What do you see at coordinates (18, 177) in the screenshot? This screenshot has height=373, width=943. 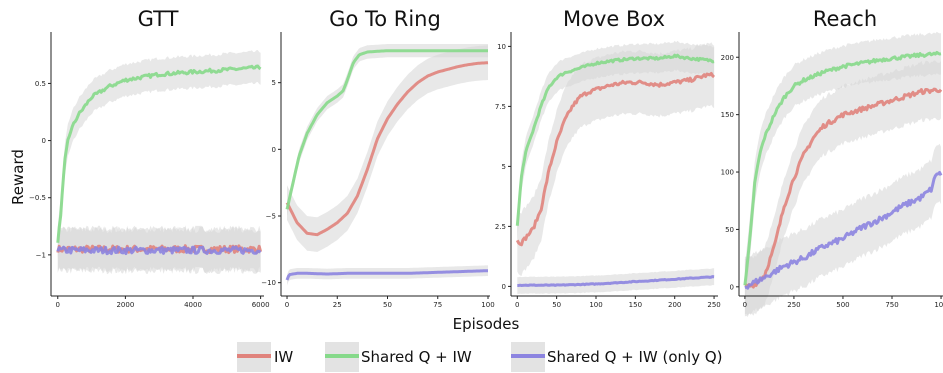 I see `y-axis-label: Reward` at bounding box center [18, 177].